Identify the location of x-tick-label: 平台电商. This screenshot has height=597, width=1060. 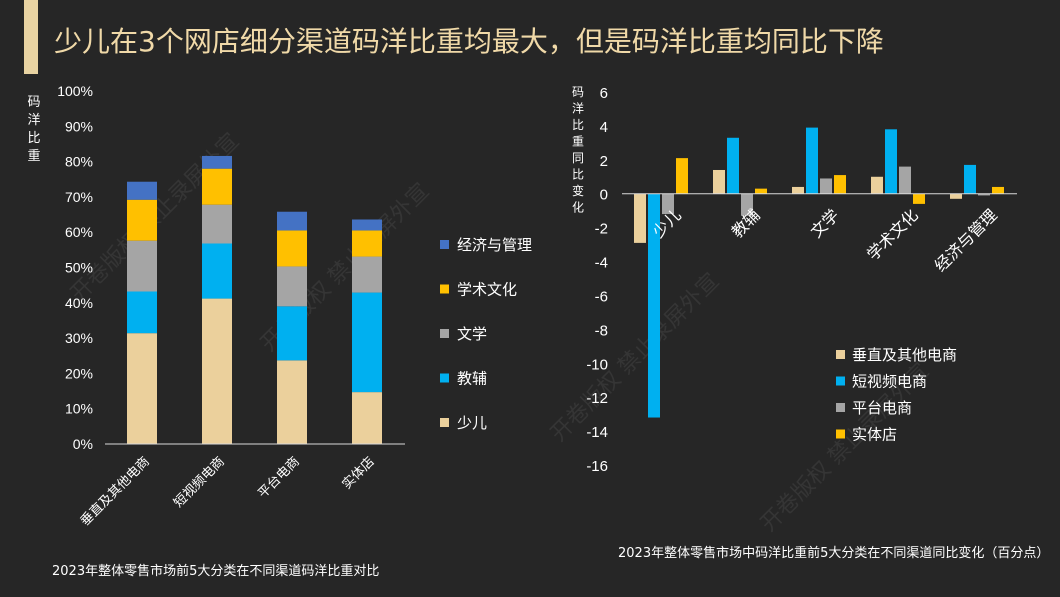
(278, 477).